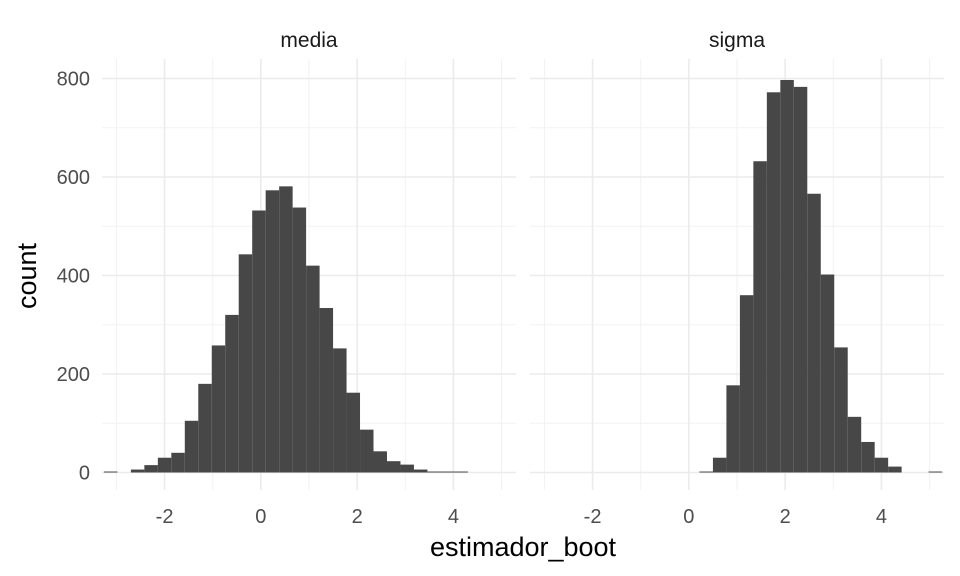 Image resolution: width=960 pixels, height=576 pixels. What do you see at coordinates (73, 375) in the screenshot?
I see `y-tick-label: 200` at bounding box center [73, 375].